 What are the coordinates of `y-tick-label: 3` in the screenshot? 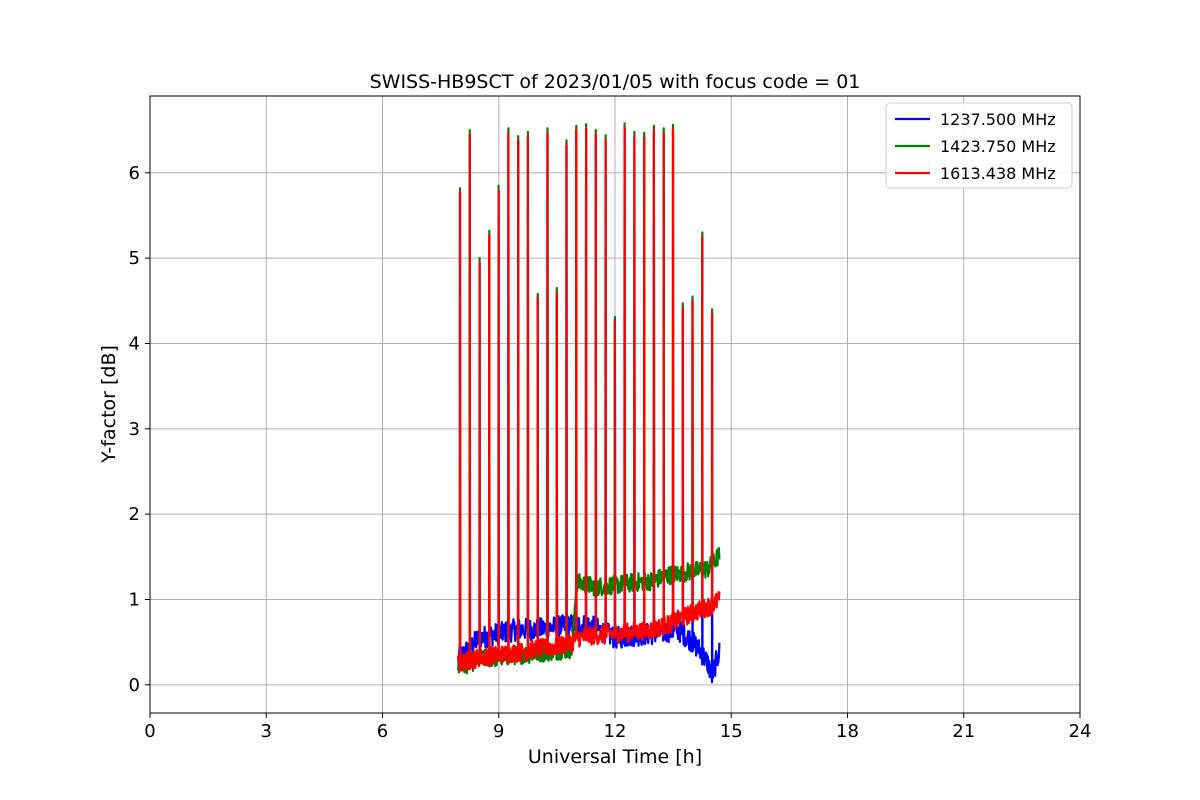 It's located at (134, 429).